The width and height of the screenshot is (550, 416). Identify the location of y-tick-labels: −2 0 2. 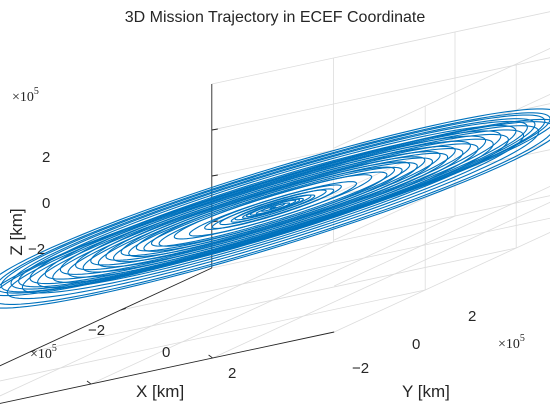
(414, 342).